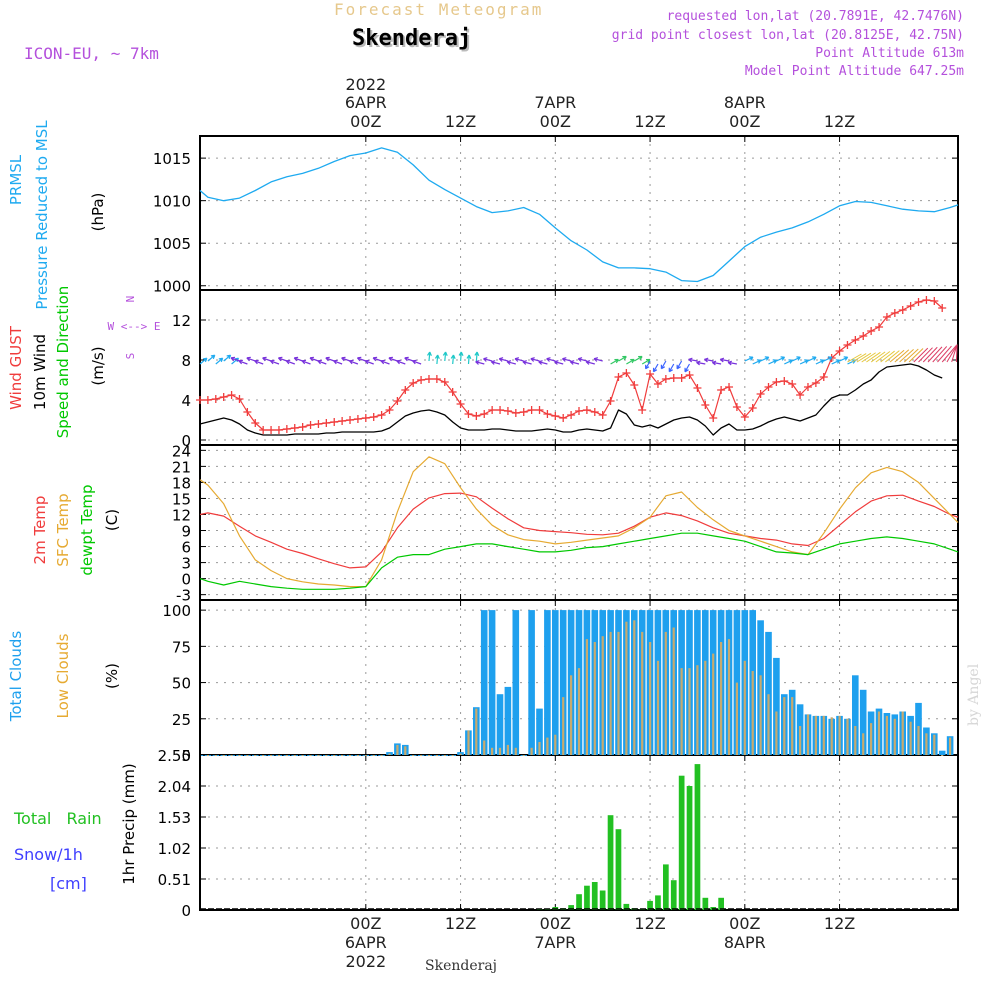 The width and height of the screenshot is (1000, 1000). Describe the element at coordinates (181, 720) in the screenshot. I see `y-tick-label: 25` at that location.